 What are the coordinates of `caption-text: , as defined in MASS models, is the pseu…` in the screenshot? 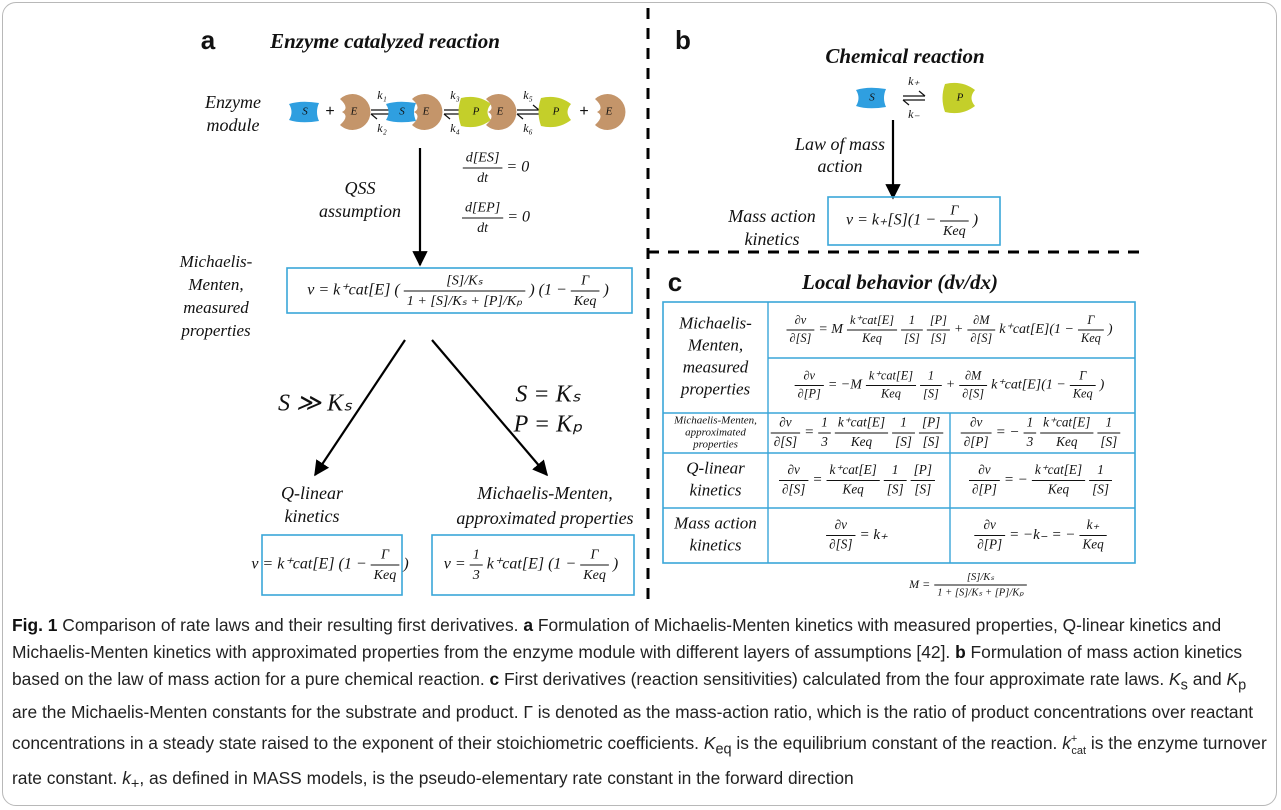 It's located at (496, 777).